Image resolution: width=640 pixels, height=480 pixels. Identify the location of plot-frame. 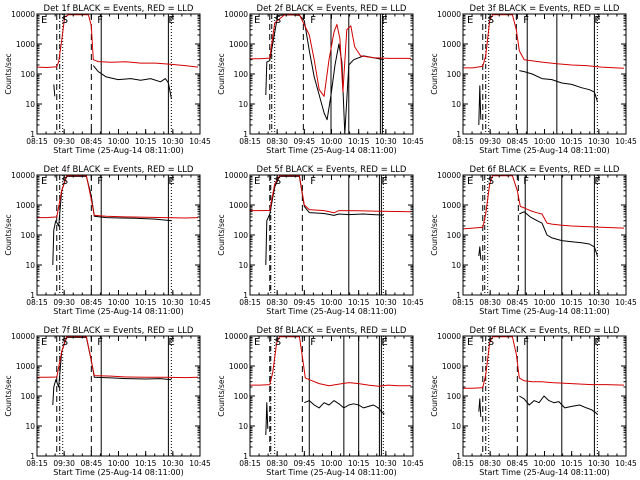
(118, 74).